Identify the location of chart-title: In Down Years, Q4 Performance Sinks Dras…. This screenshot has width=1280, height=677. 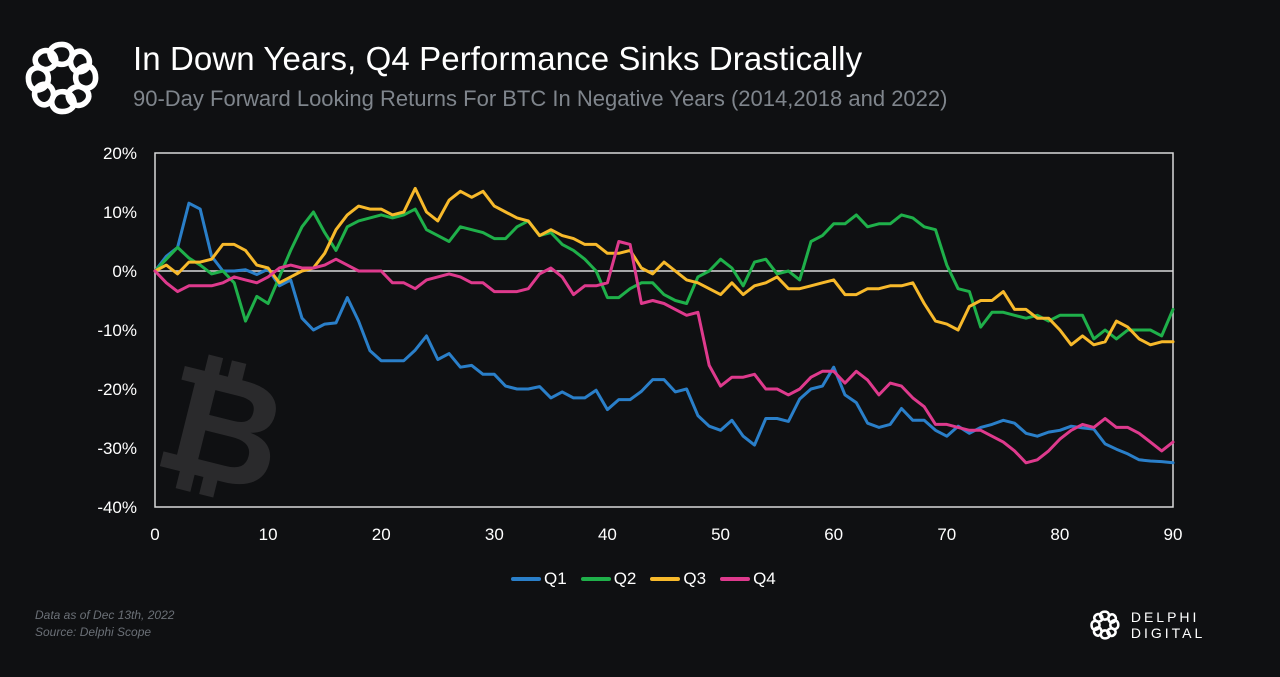
(498, 58).